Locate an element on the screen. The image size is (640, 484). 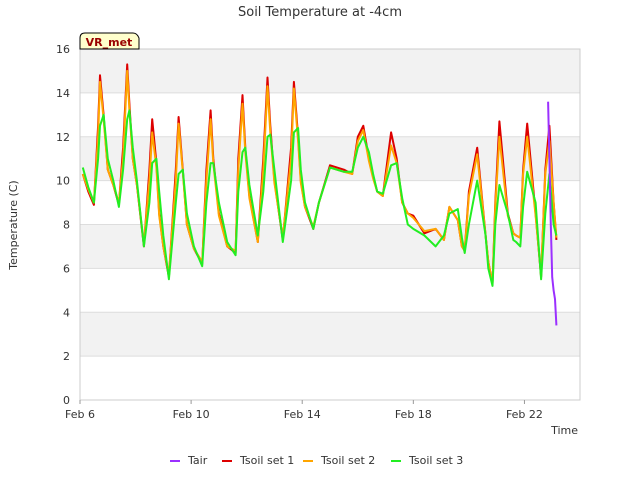
site-badge: VR_met is located at coordinates (109, 41).